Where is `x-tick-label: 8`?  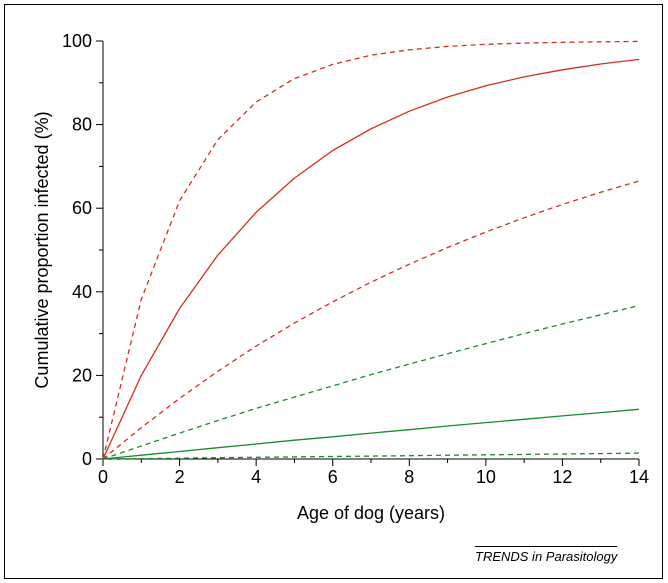 x-tick-label: 8 is located at coordinates (409, 477).